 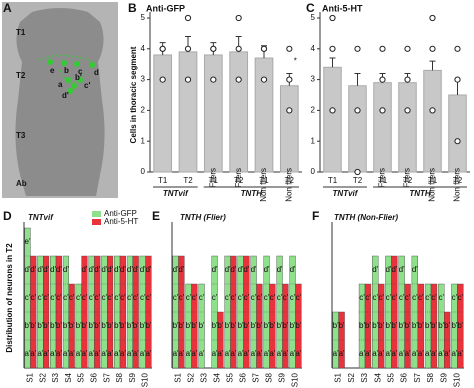 What do you see at coordinates (295, 379) in the screenshot?
I see `x-tick-label: S10` at bounding box center [295, 379].